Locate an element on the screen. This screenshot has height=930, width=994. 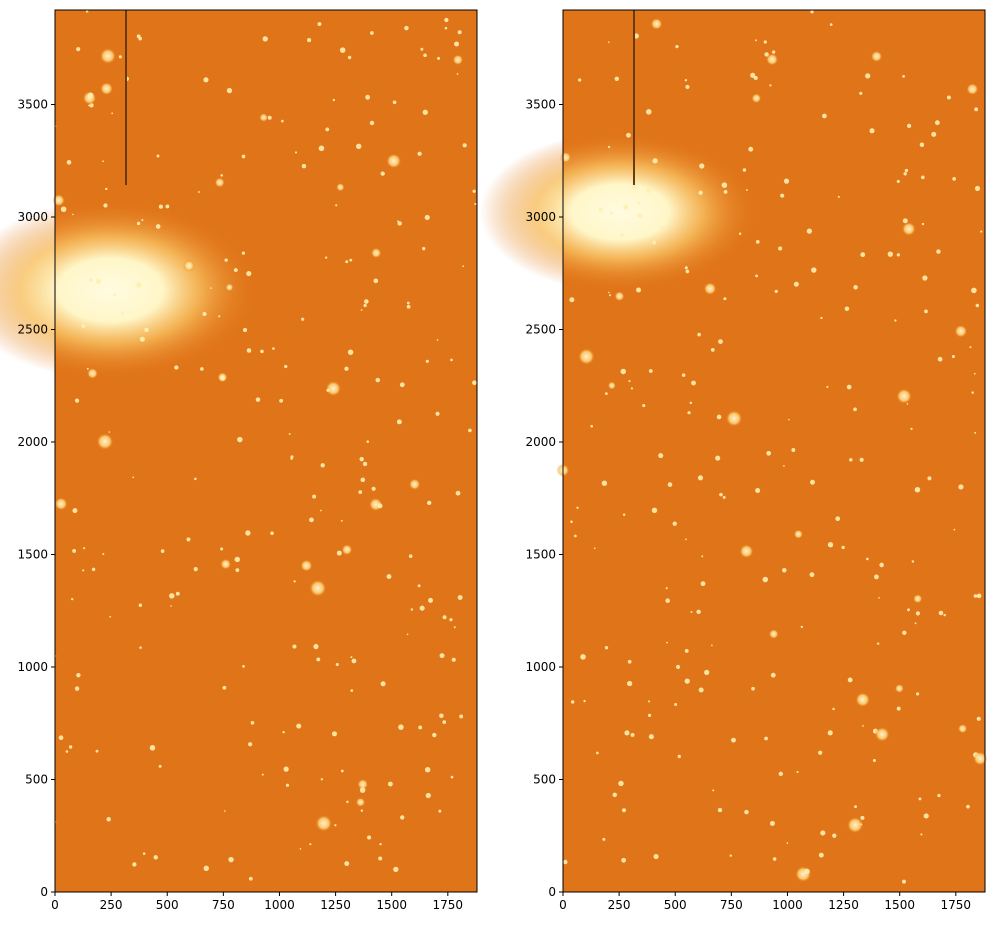
y-tick-label: 2000 is located at coordinates (32, 442).